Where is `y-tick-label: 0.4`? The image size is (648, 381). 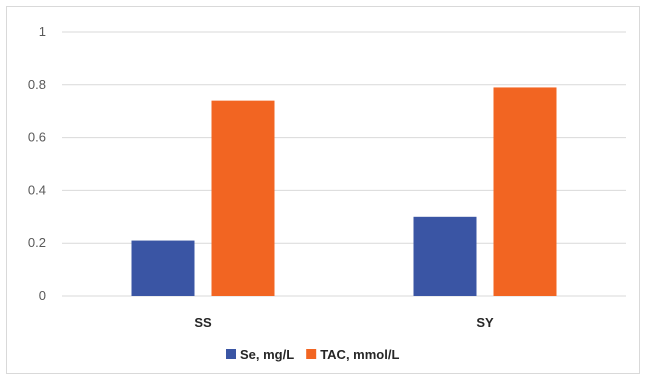 y-tick-label: 0.4 is located at coordinates (37, 189).